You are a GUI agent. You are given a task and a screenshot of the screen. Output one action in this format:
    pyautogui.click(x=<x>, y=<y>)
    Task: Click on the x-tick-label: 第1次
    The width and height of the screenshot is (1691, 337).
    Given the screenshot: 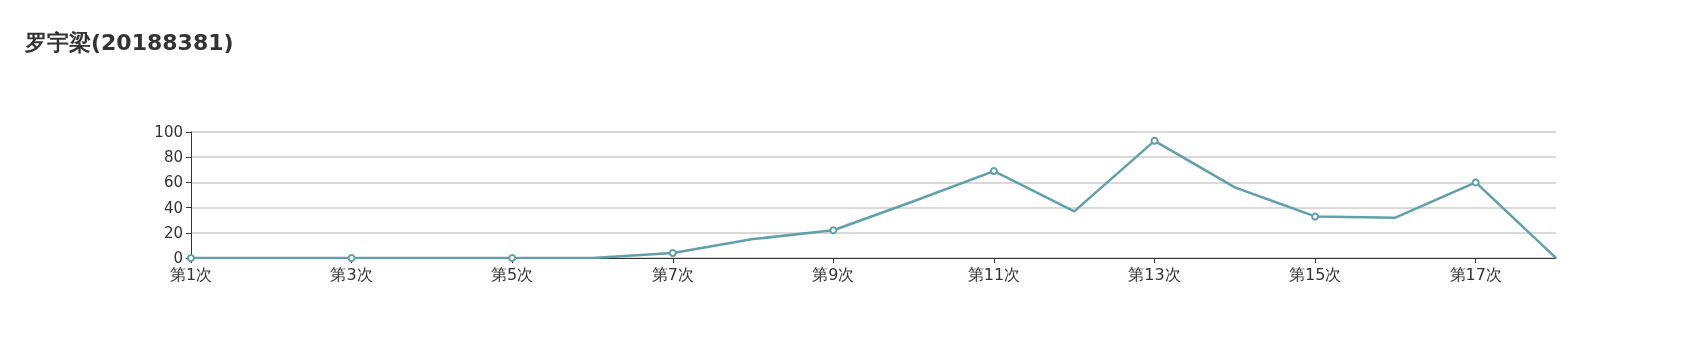 What is the action you would take?
    pyautogui.click(x=191, y=274)
    